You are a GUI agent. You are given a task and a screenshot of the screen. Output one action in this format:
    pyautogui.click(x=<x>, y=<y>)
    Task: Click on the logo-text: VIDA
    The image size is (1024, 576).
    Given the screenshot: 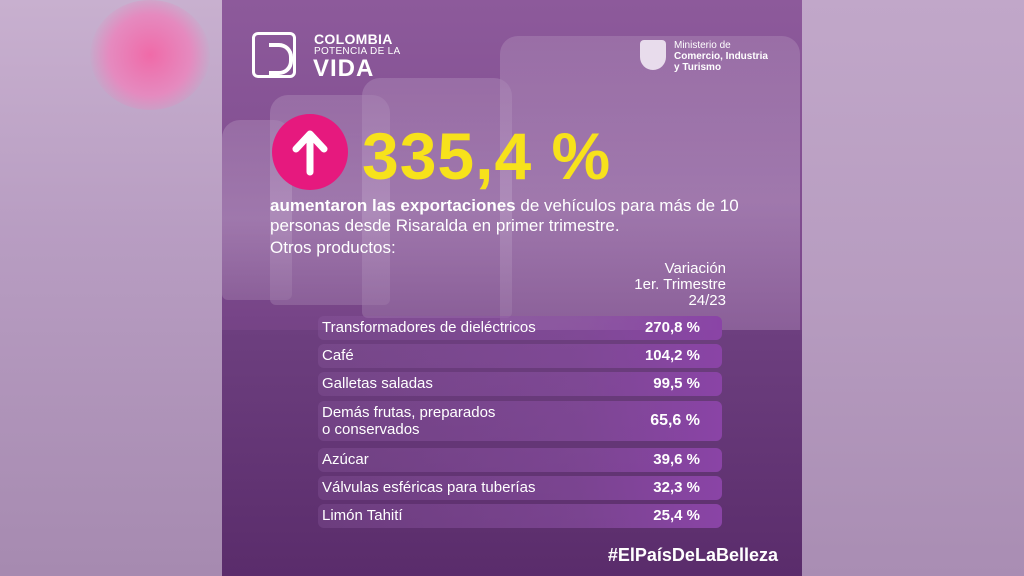 What is the action you would take?
    pyautogui.click(x=344, y=68)
    